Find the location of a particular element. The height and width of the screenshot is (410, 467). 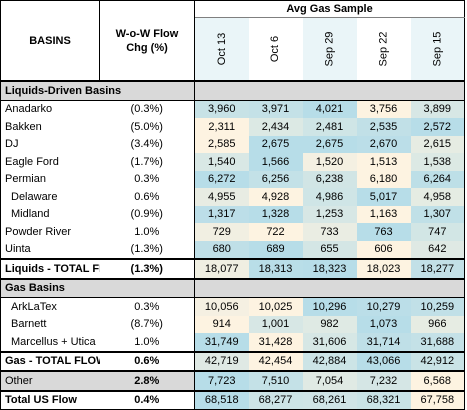

flow-value: 1,566 is located at coordinates (275, 162).